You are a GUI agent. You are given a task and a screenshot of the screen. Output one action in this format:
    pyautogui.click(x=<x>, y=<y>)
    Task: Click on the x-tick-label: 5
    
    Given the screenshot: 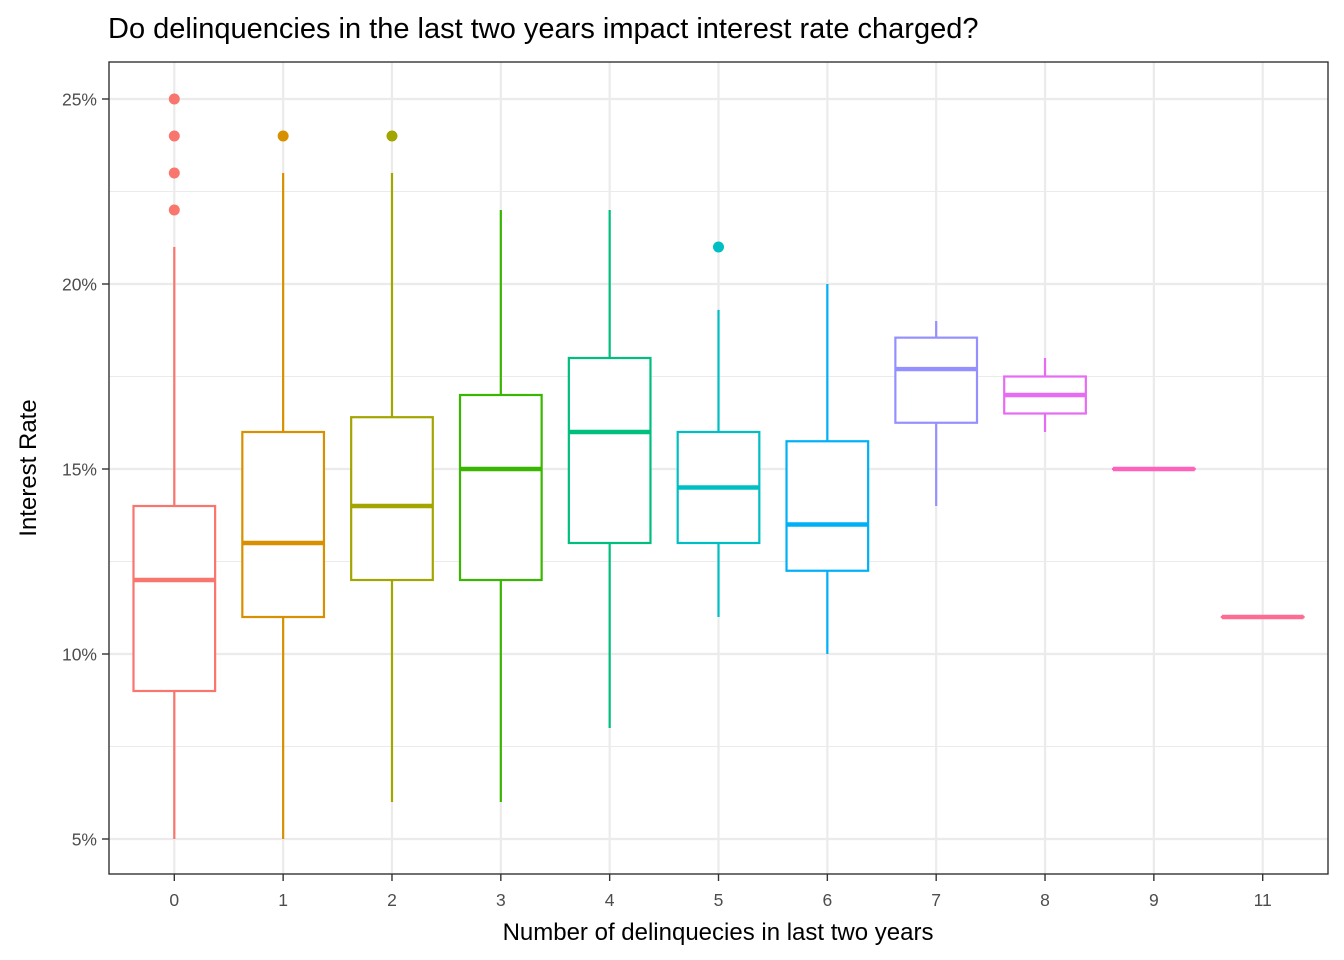 What is the action you would take?
    pyautogui.click(x=719, y=900)
    